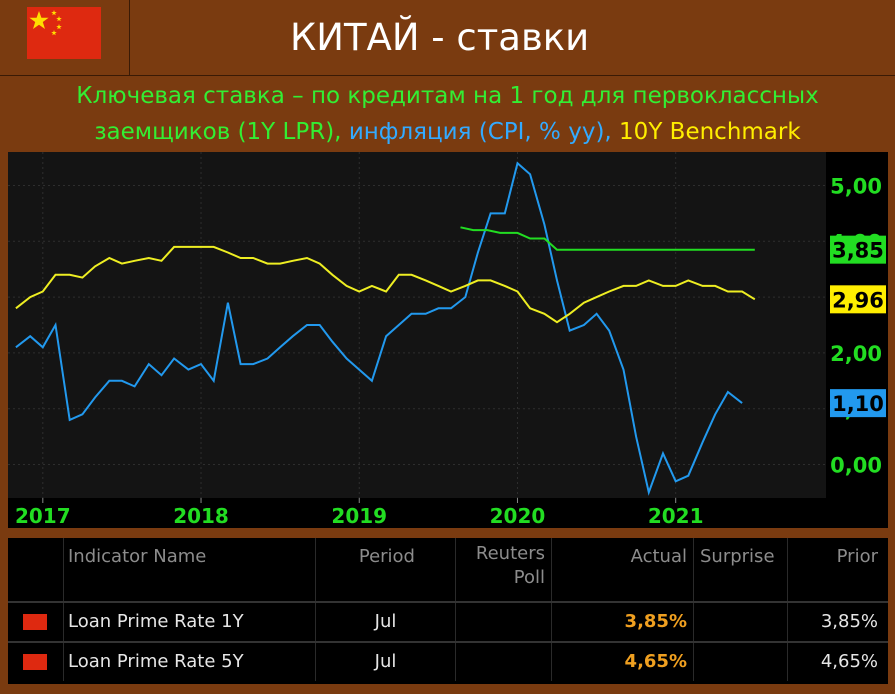 This screenshot has width=895, height=694. What do you see at coordinates (857, 556) in the screenshot?
I see `header-prior: Prior` at bounding box center [857, 556].